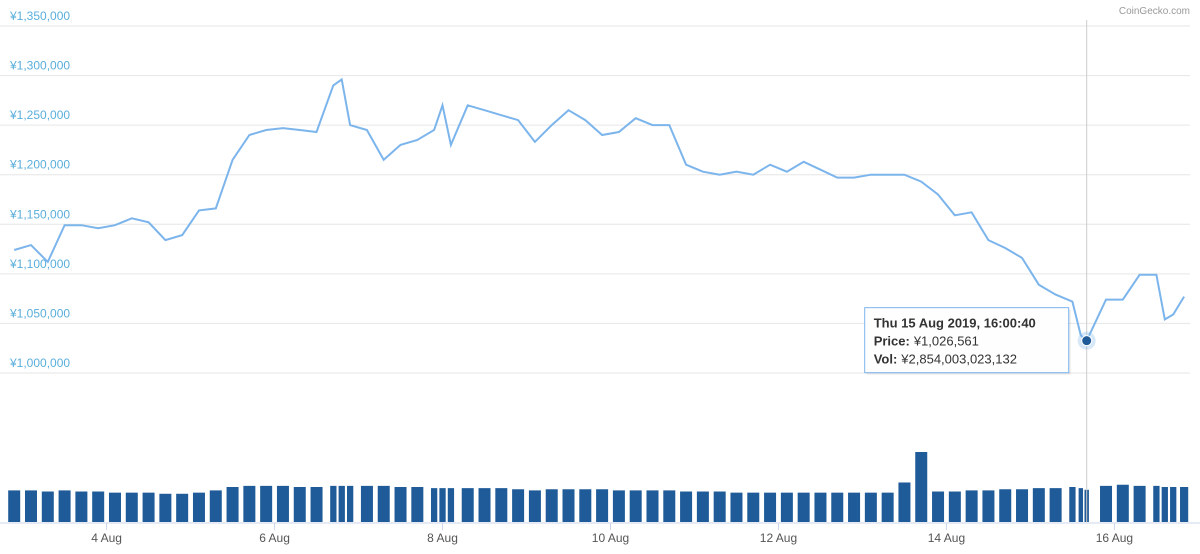 The height and width of the screenshot is (554, 1200). I want to click on tooltip-row: Vol: ¥2,854,003,023,132, so click(945, 359).